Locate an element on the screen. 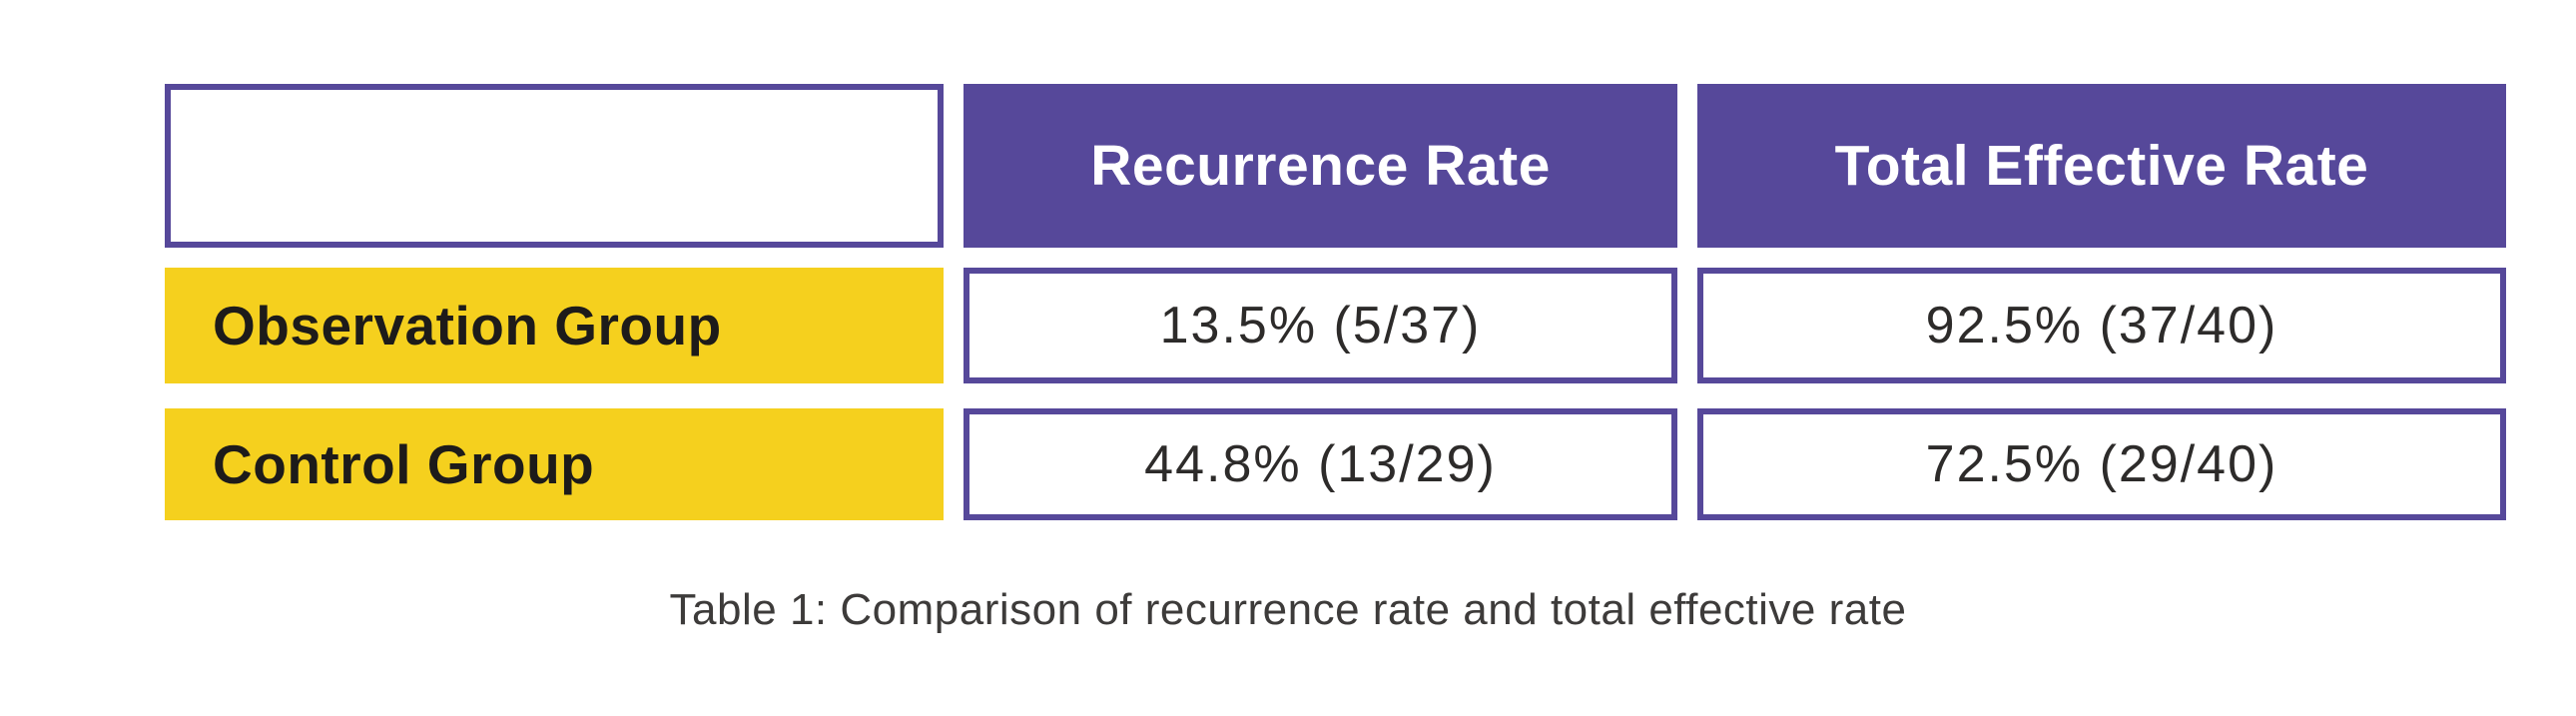  column-header-total-effective-rate: Total Effective Rate is located at coordinates (2101, 166).